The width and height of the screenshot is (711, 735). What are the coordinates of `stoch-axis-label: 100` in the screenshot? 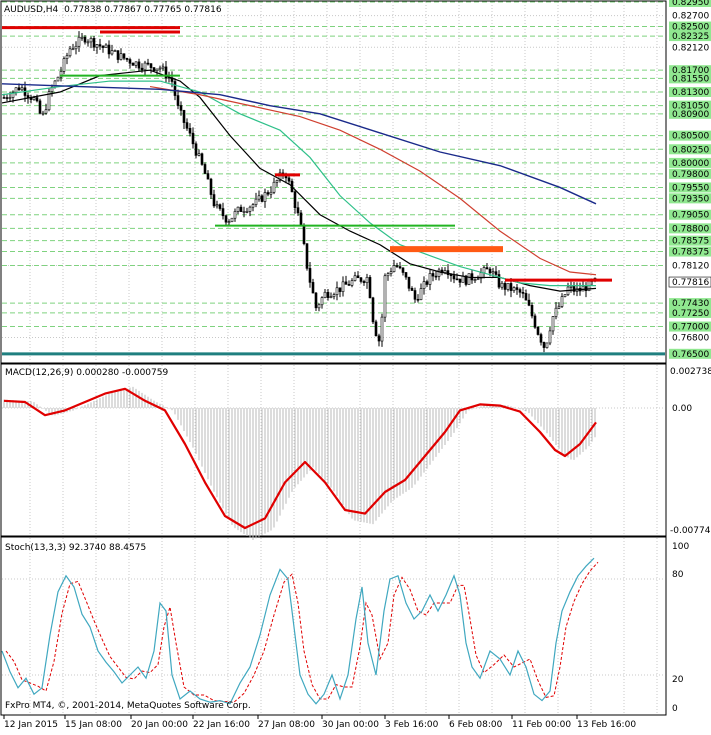 It's located at (680, 547).